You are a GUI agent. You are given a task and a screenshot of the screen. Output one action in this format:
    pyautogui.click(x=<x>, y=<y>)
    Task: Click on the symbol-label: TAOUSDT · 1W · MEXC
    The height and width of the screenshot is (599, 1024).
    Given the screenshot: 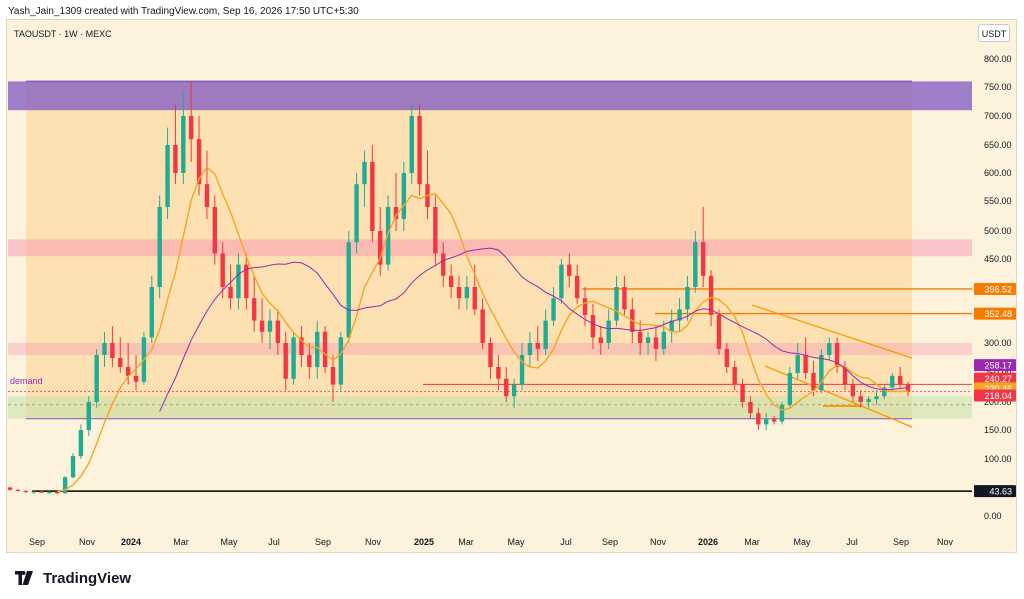 What is the action you would take?
    pyautogui.click(x=63, y=34)
    